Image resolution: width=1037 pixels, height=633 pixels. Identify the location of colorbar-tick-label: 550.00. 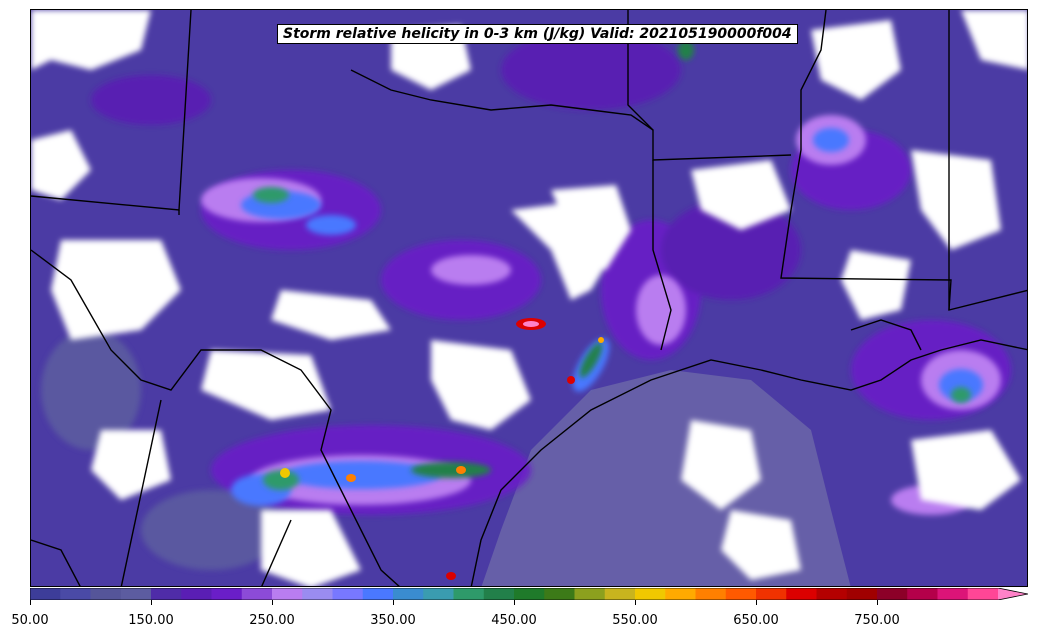
(635, 620).